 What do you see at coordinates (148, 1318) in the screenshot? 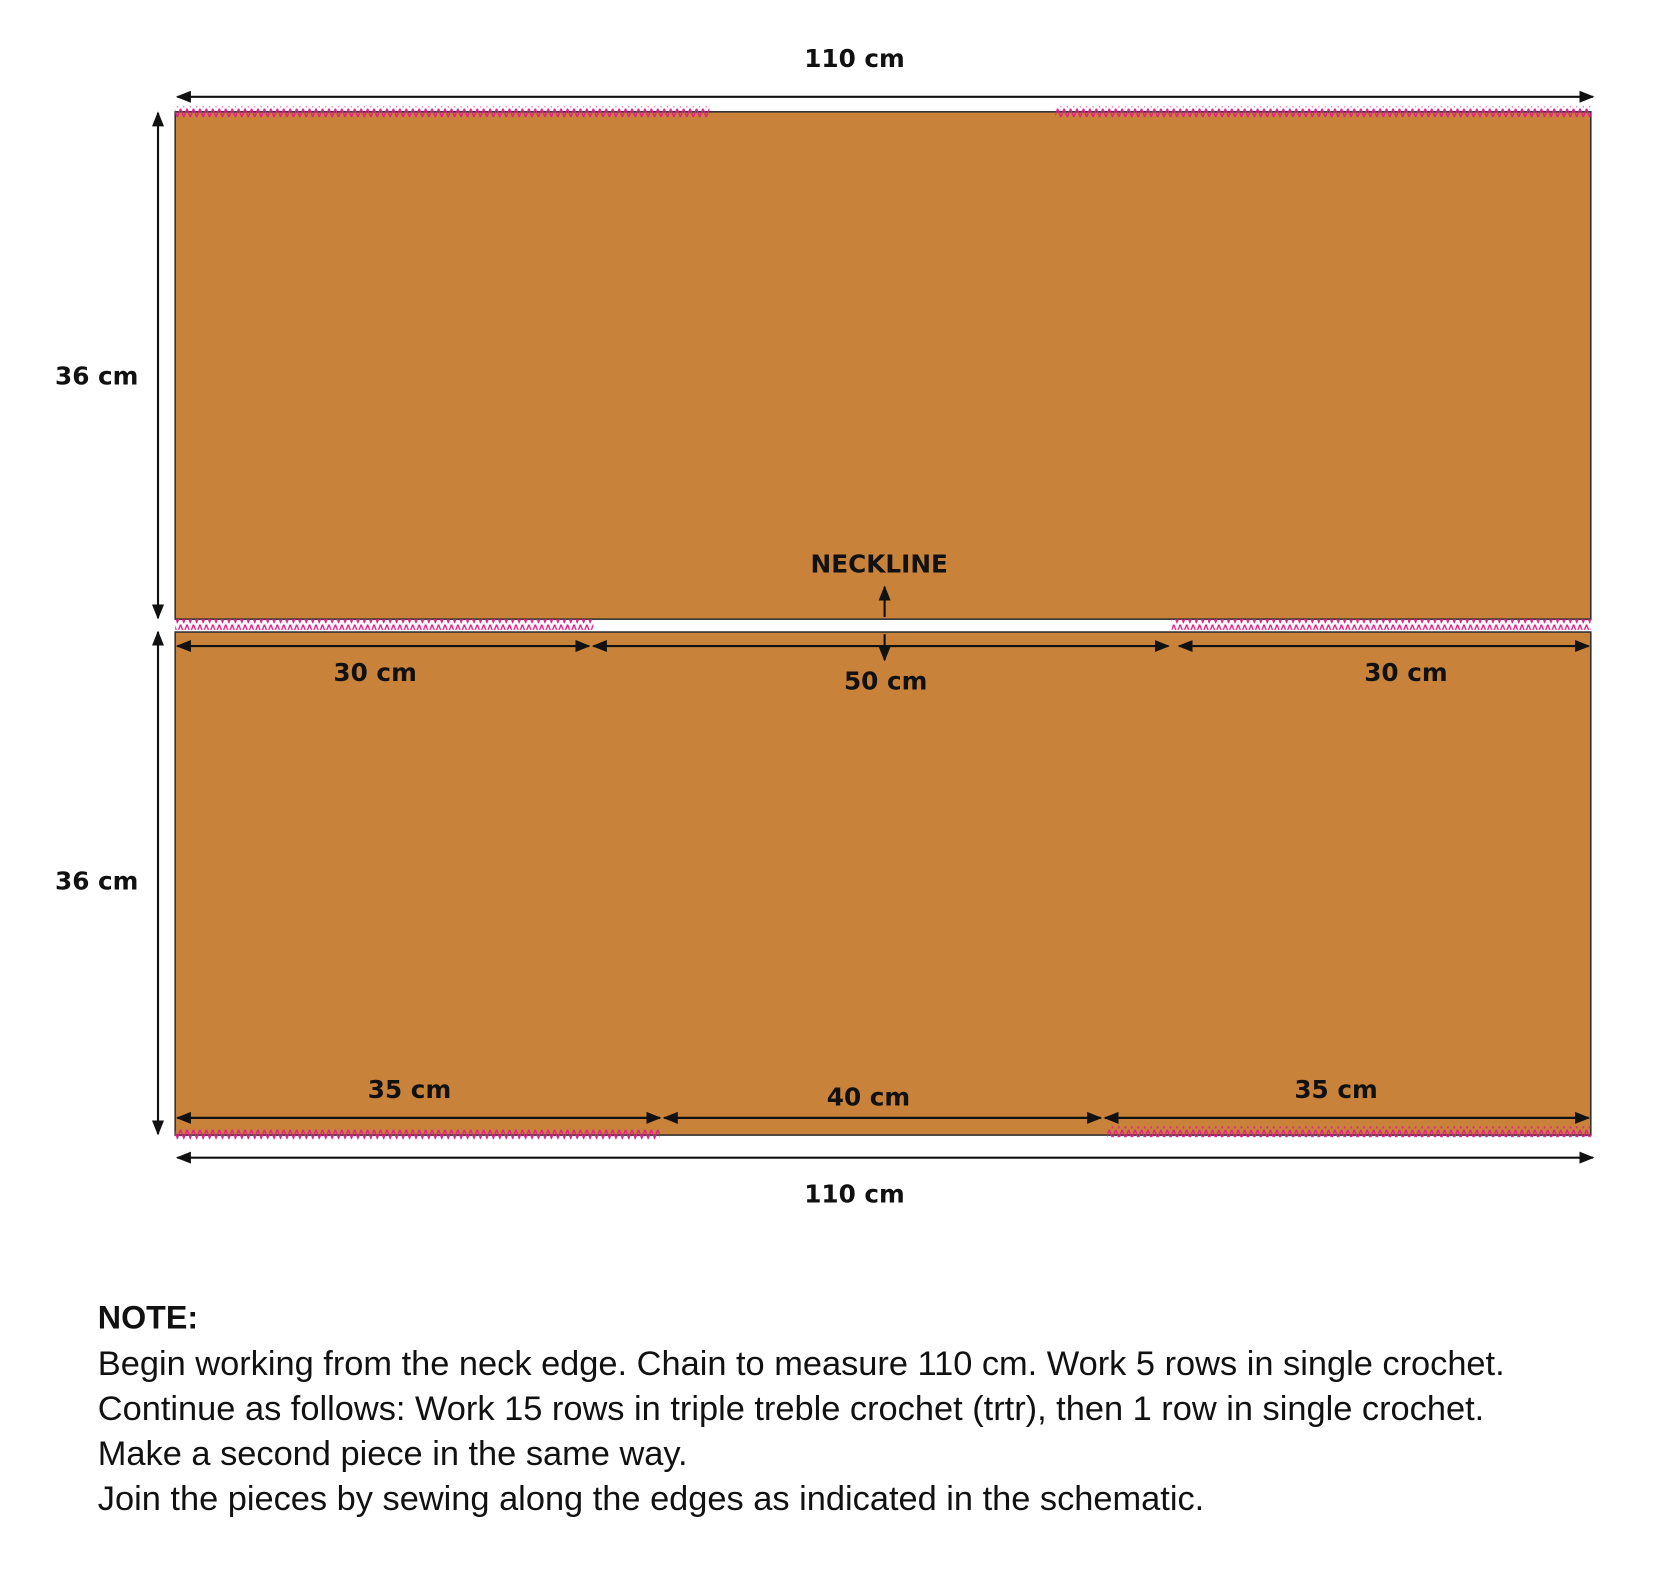
I see `note-title: NOTE:` at bounding box center [148, 1318].